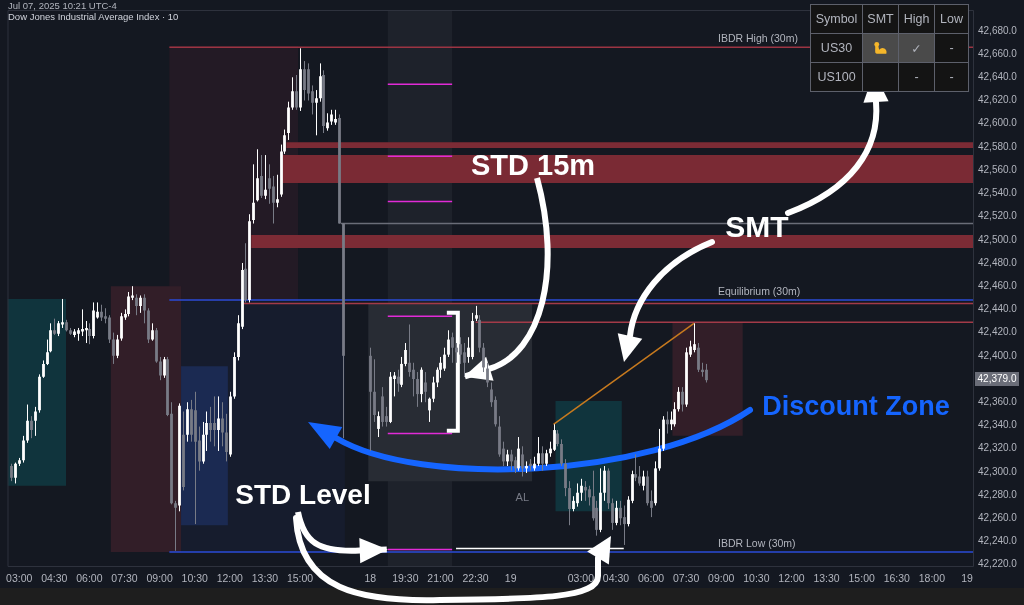  What do you see at coordinates (998, 448) in the screenshot?
I see `y-tick-label: 42,320.0` at bounding box center [998, 448].